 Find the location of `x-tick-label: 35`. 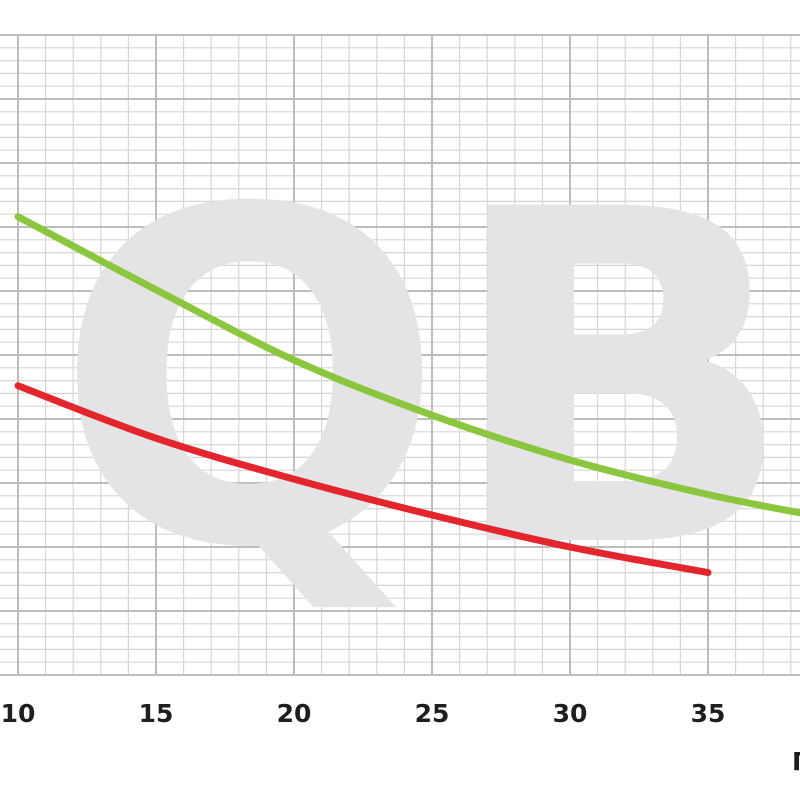

x-tick-label: 35 is located at coordinates (708, 713).